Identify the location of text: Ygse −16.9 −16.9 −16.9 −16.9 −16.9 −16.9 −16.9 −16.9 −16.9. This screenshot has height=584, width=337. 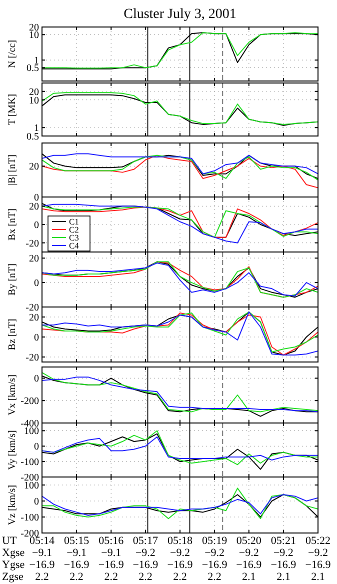
(166, 565).